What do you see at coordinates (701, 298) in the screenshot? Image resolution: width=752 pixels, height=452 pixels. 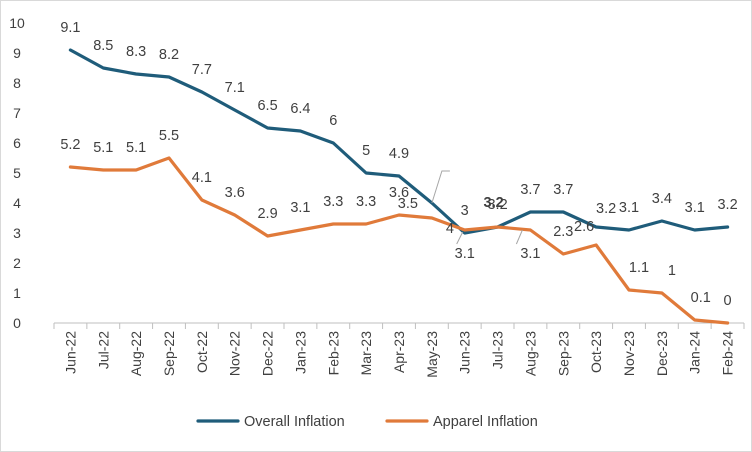 I see `apparel-data-label: 0.1` at bounding box center [701, 298].